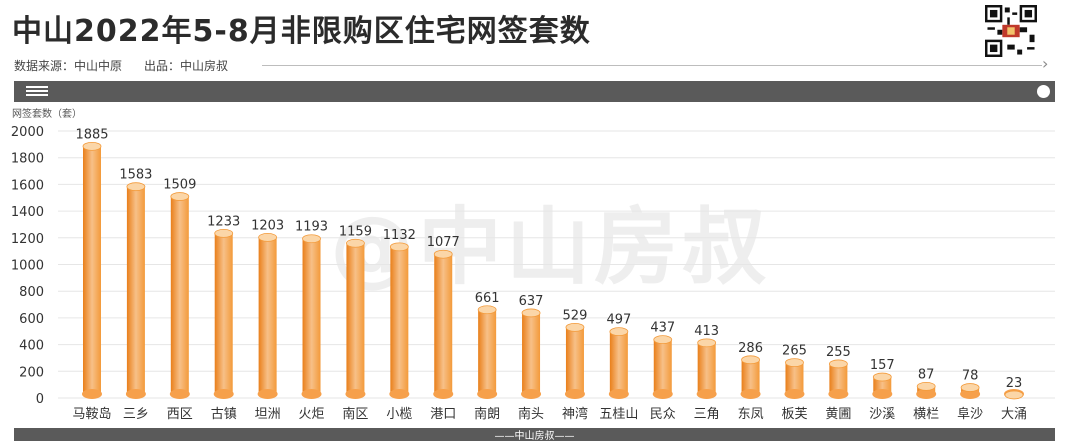  I want to click on x-tick-label: 火炬, so click(312, 414).